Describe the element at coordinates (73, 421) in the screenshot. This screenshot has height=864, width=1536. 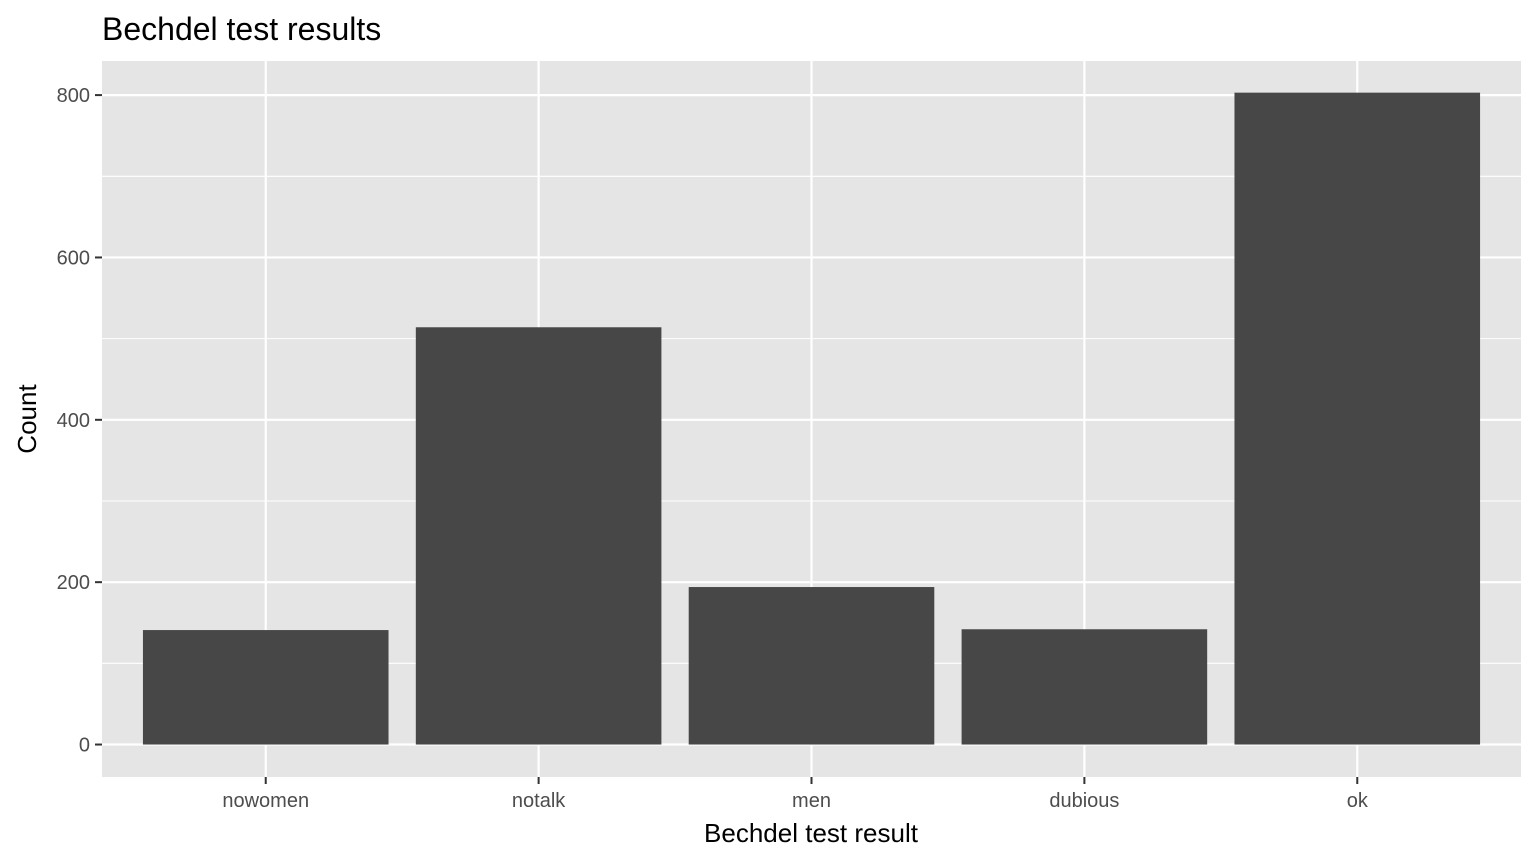
I see `y-tick-label: 400` at that location.